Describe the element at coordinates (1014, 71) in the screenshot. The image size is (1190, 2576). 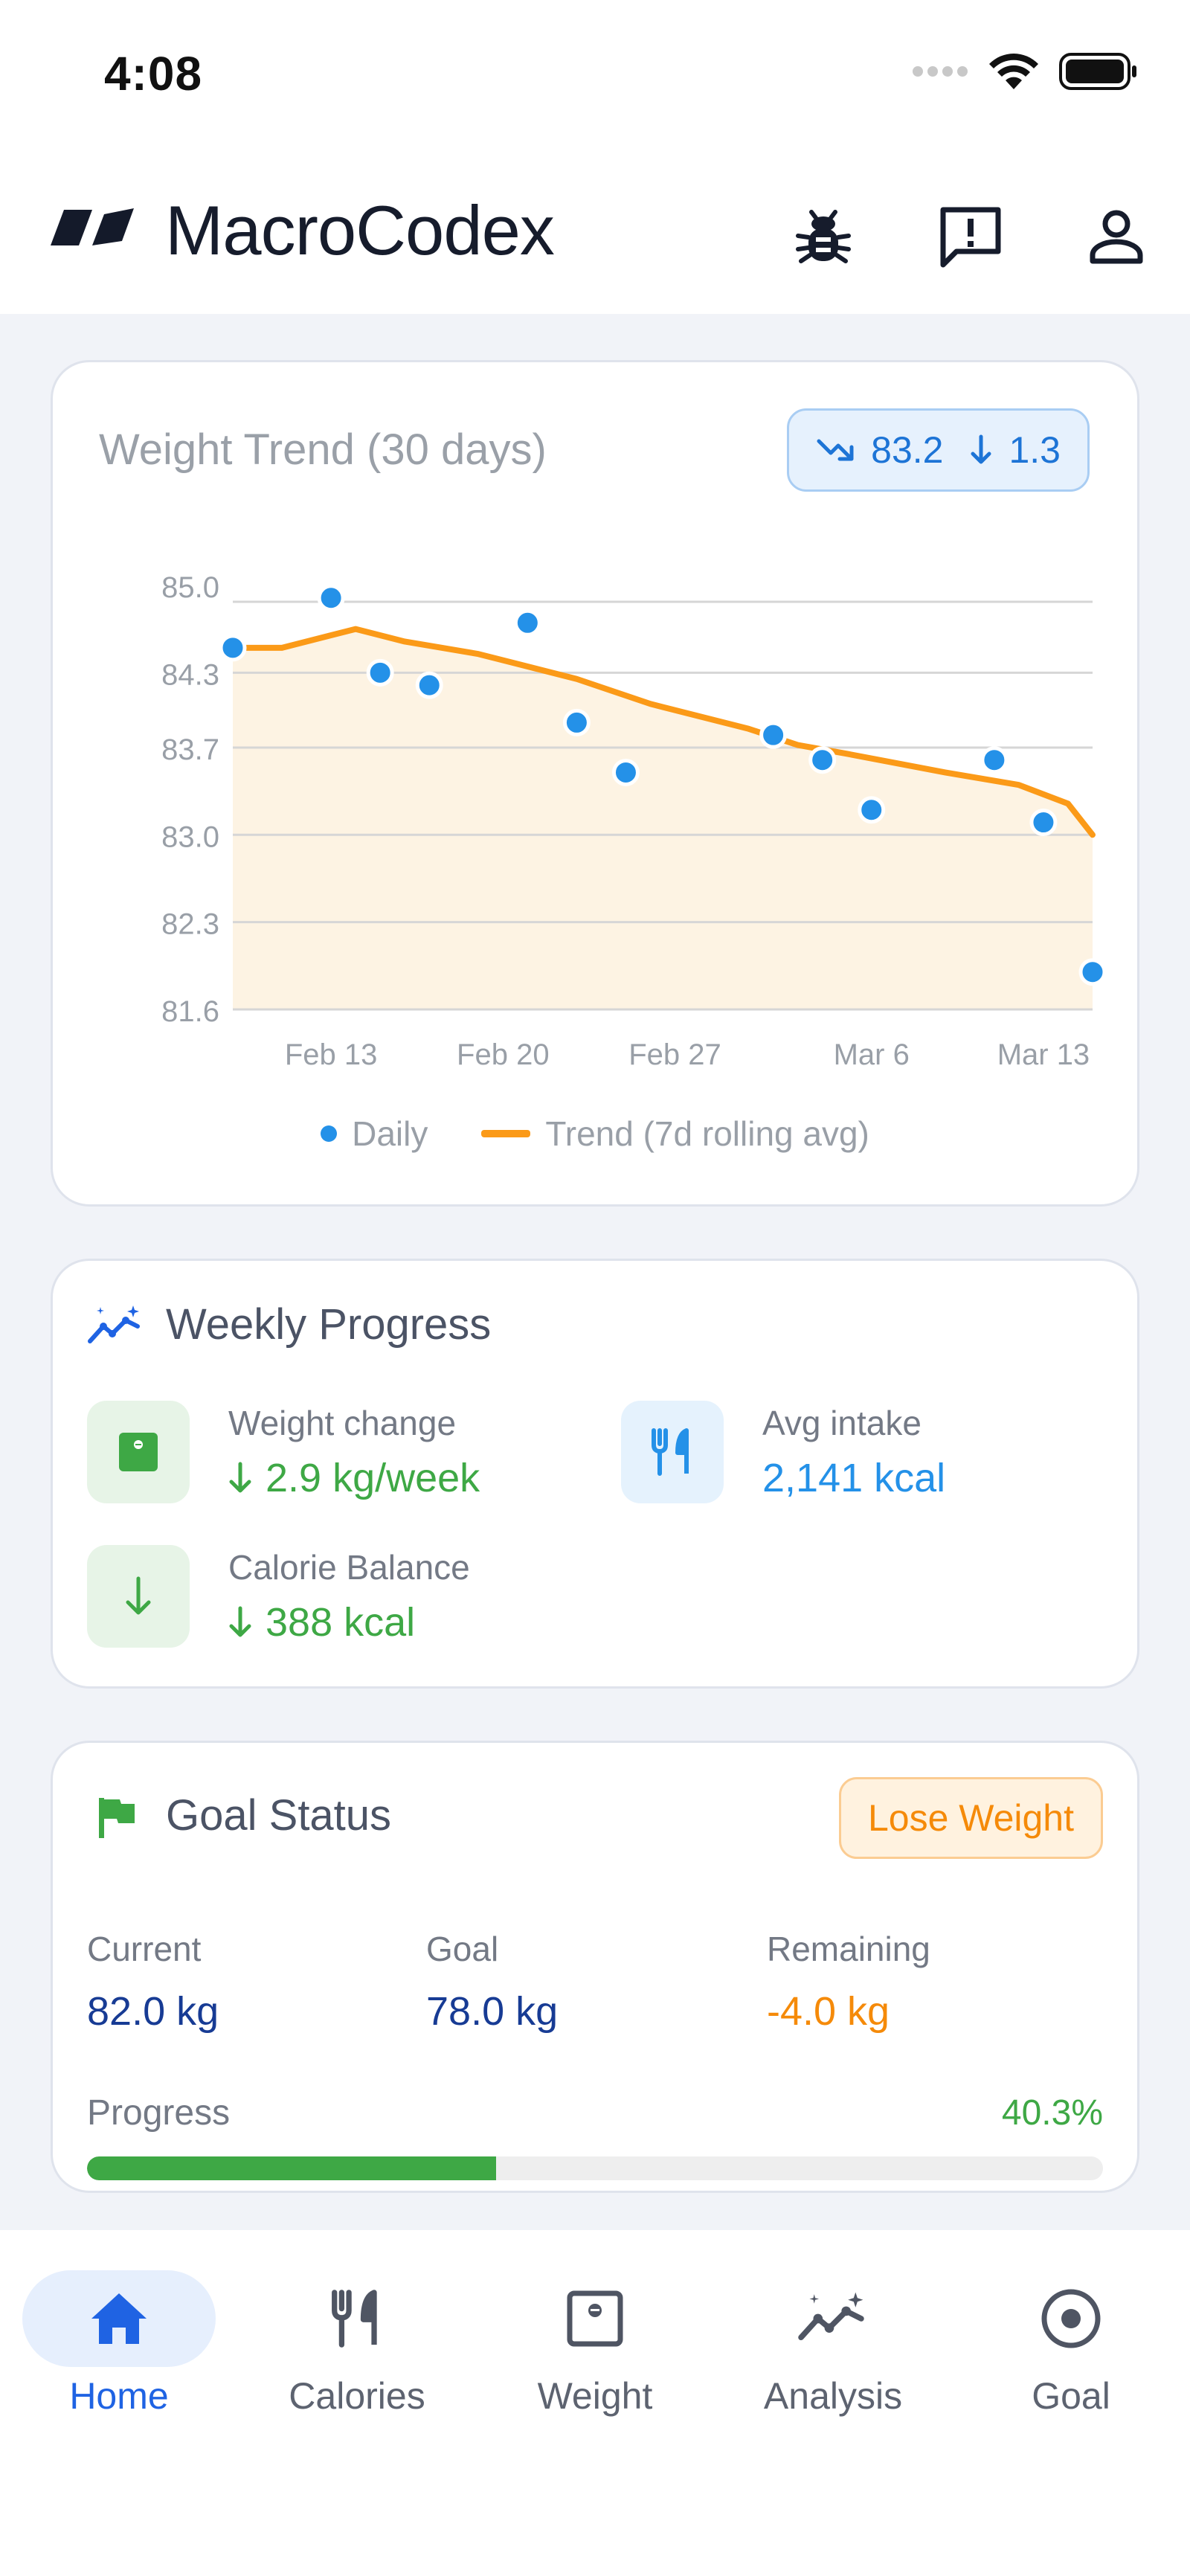
I see `wifi-icon` at that location.